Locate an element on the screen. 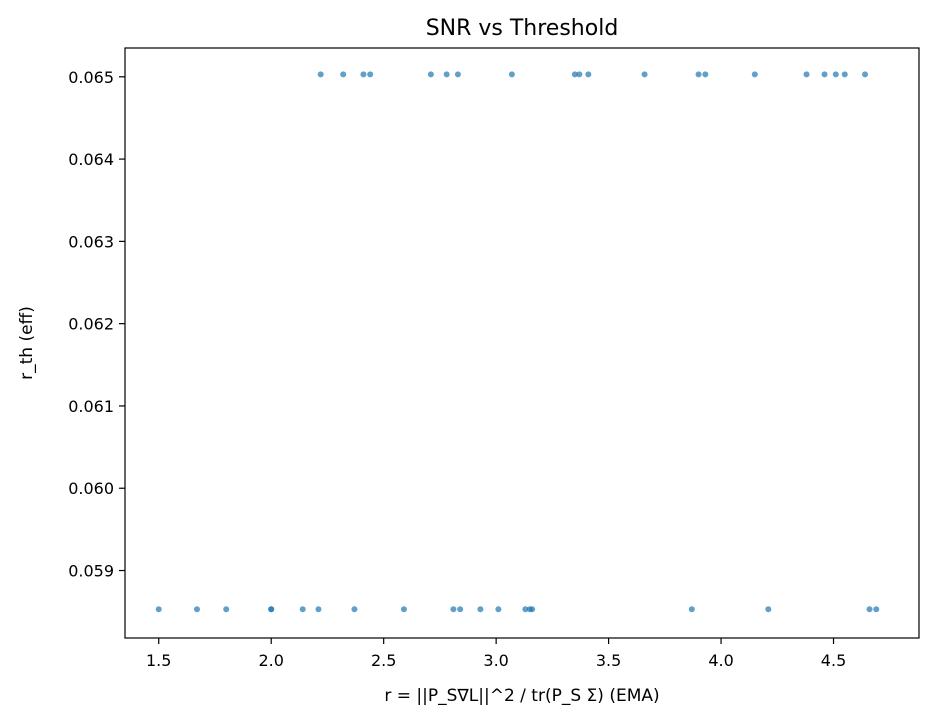  y-tick-label: 0.064 is located at coordinates (91, 159).